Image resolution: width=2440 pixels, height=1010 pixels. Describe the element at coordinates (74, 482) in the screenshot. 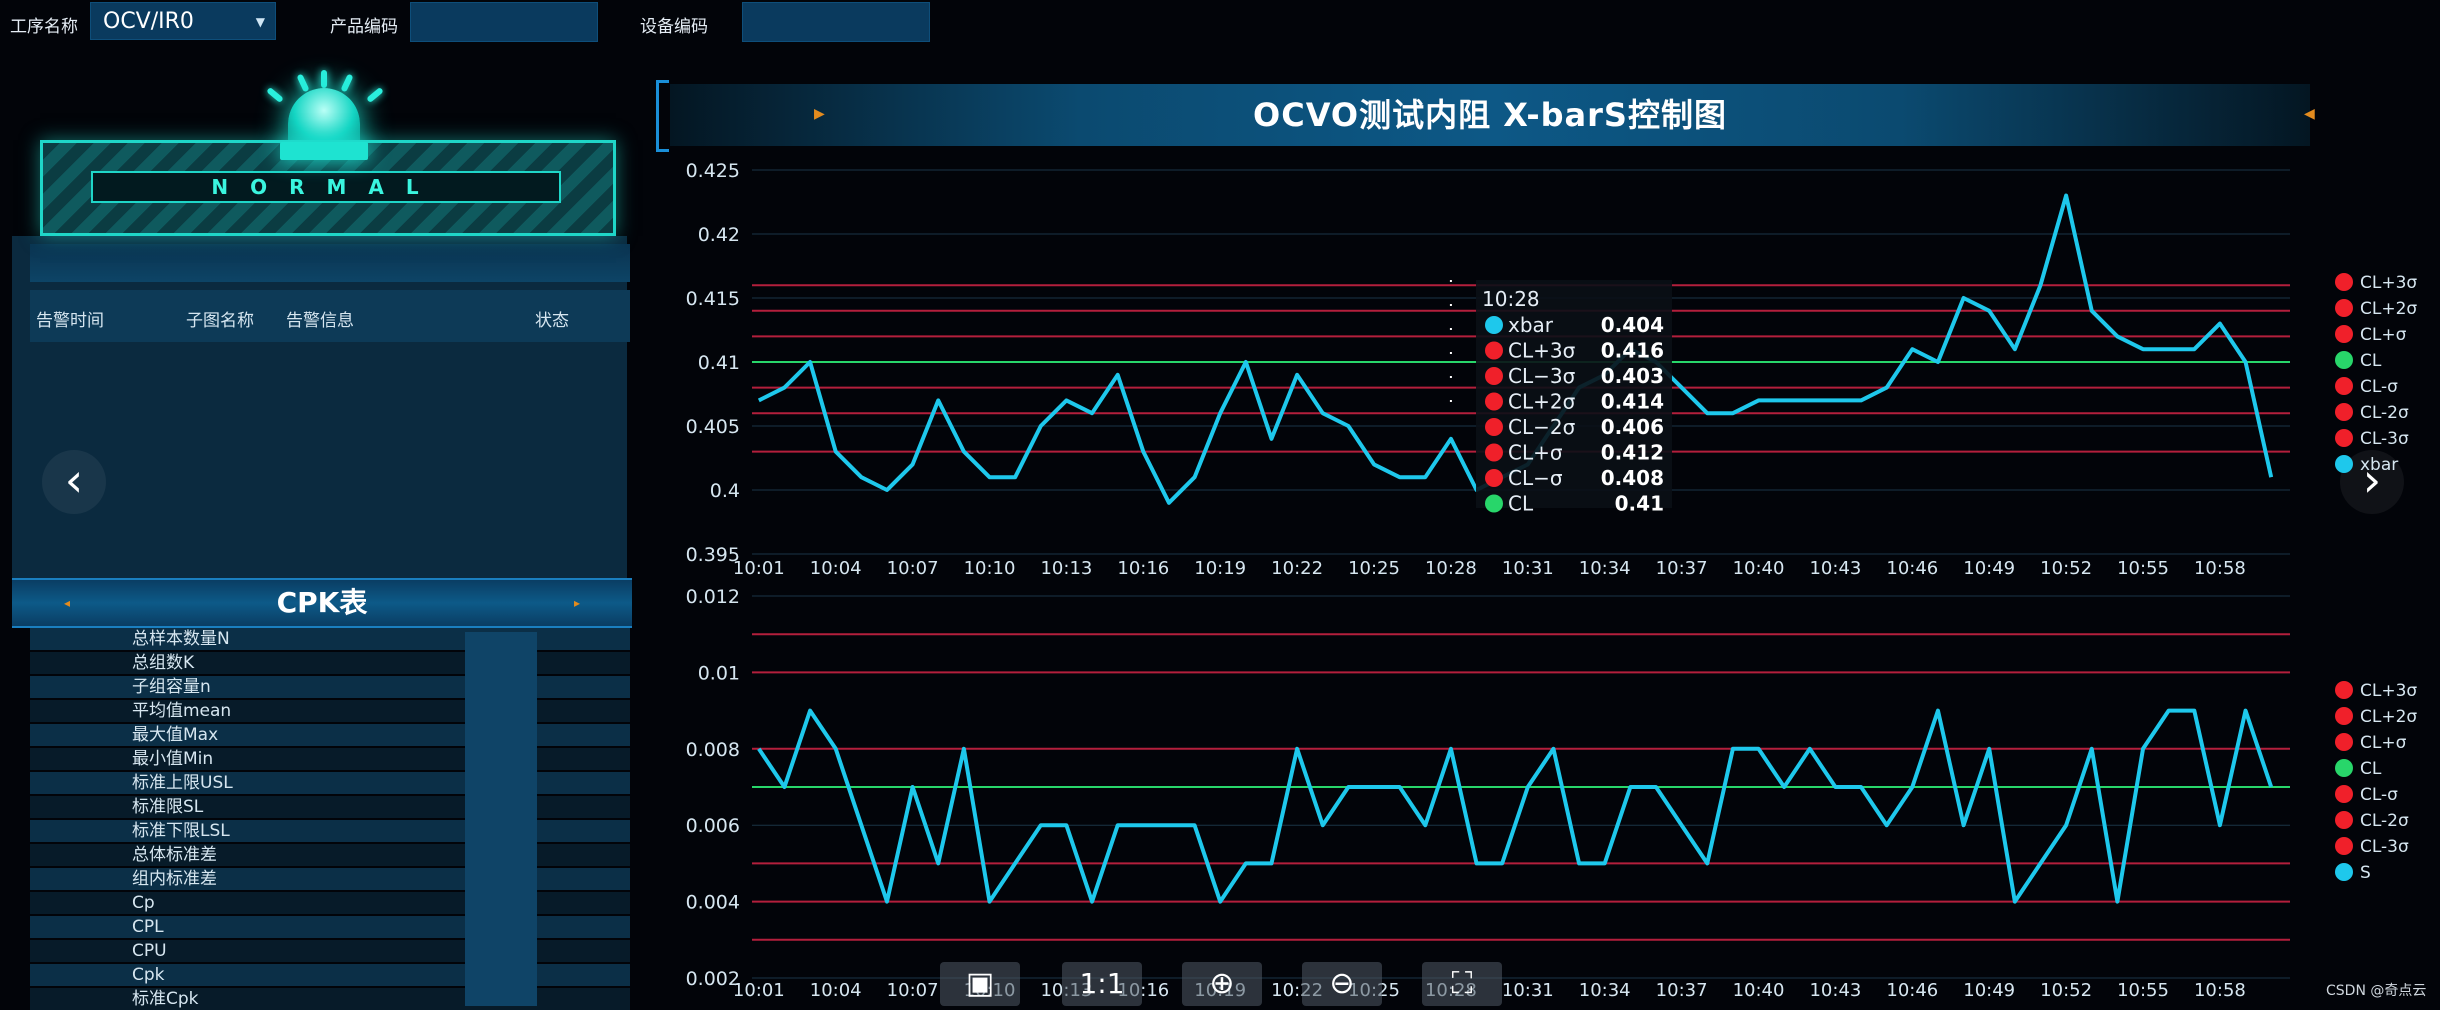

I see `prev-arrow-icon: ‹` at that location.